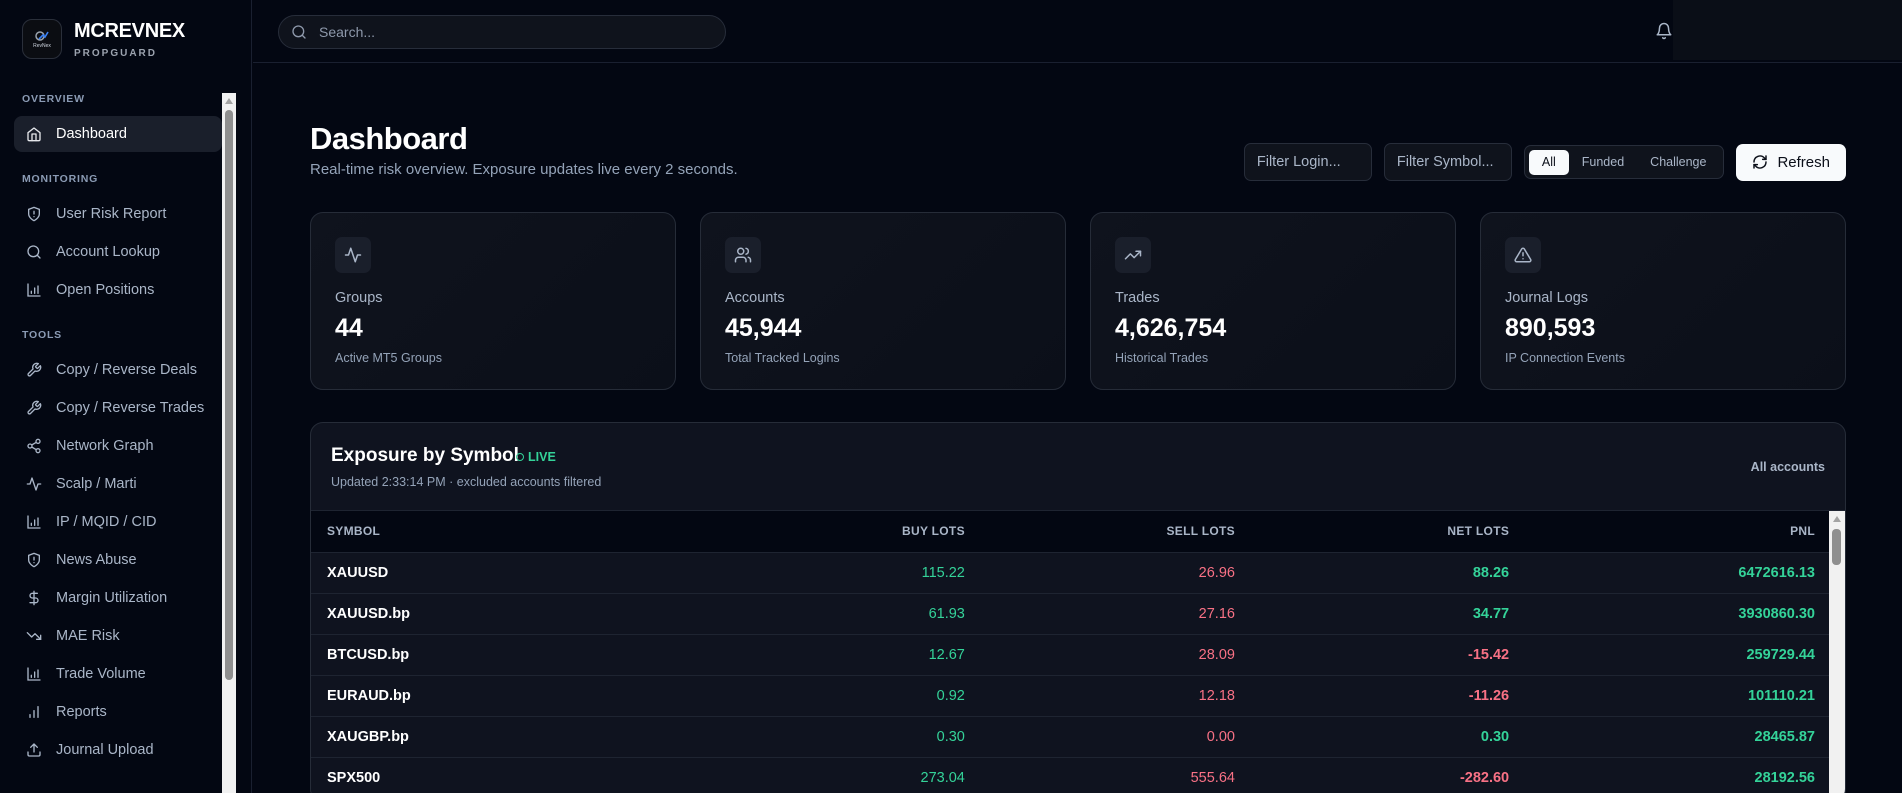 The height and width of the screenshot is (793, 1902). Describe the element at coordinates (34, 134) in the screenshot. I see `home-icon` at that location.